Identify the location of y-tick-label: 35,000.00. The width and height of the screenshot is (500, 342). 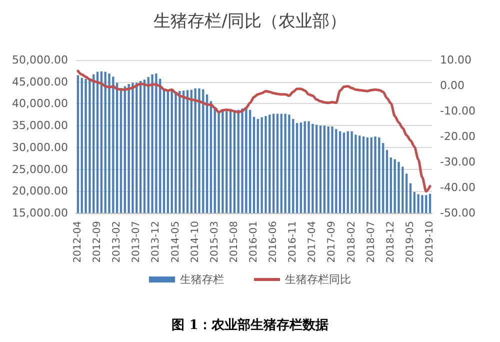
(40, 125).